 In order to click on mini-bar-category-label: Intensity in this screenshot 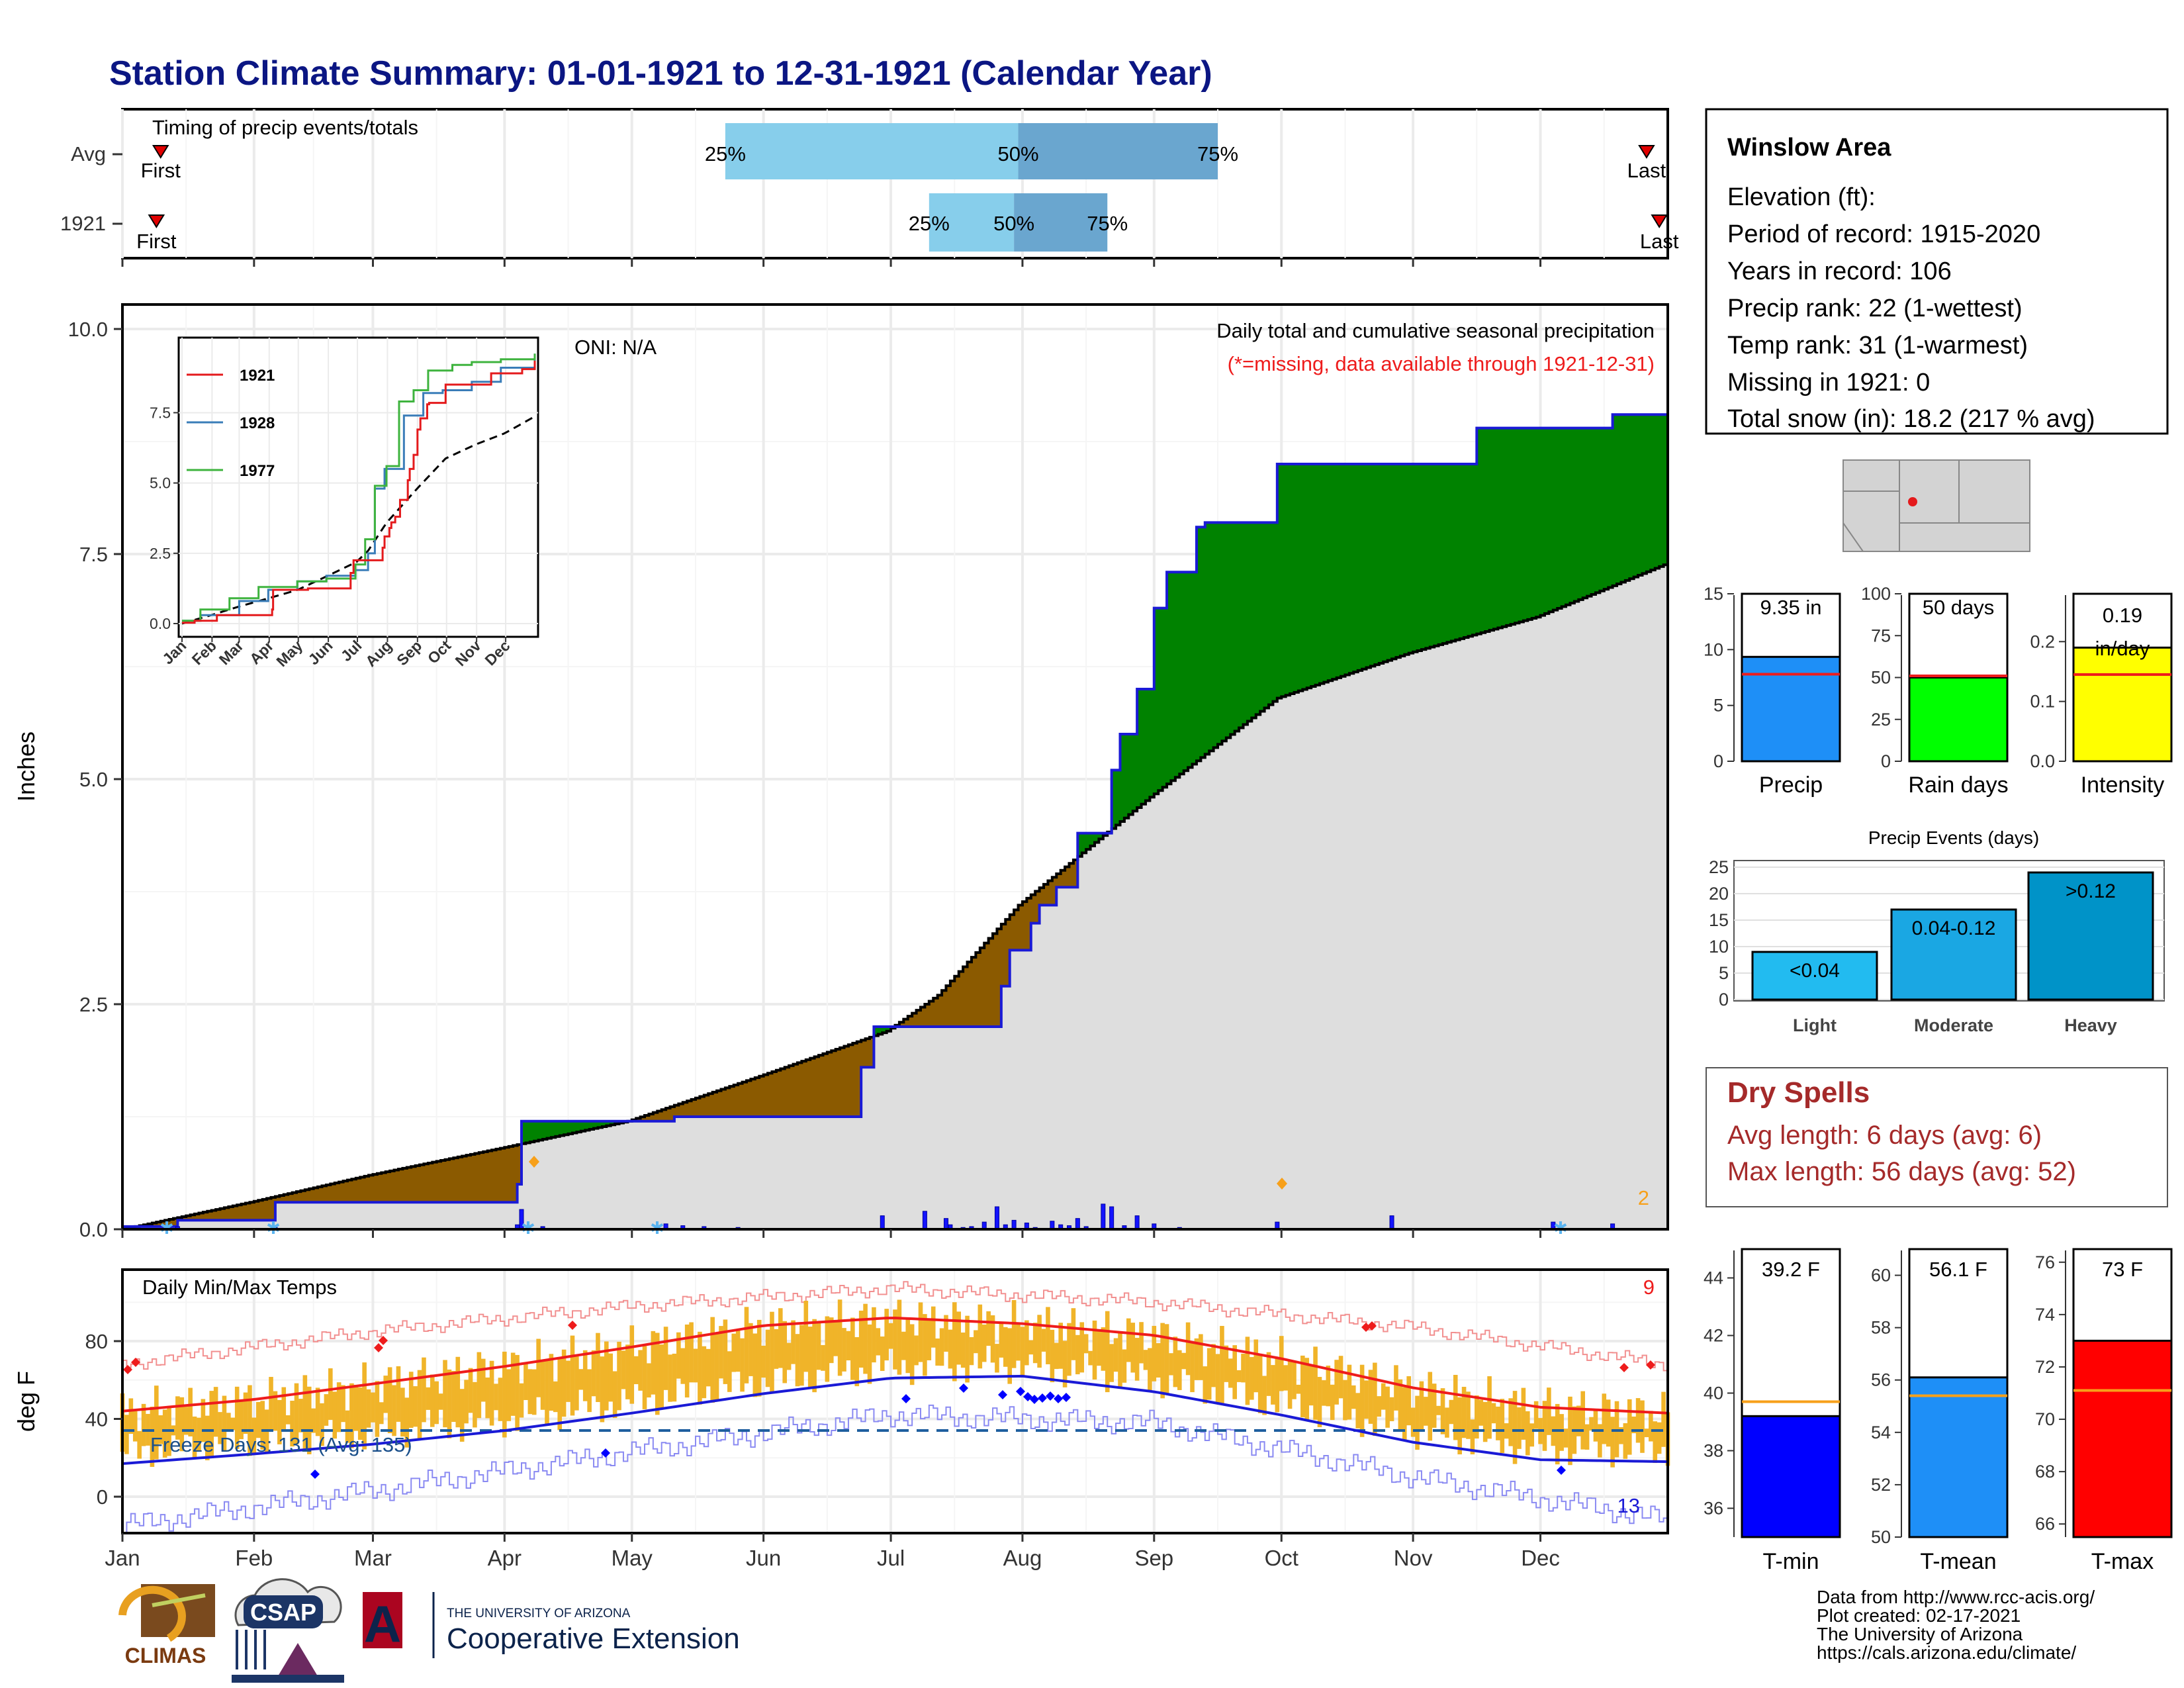, I will do `click(2123, 785)`.